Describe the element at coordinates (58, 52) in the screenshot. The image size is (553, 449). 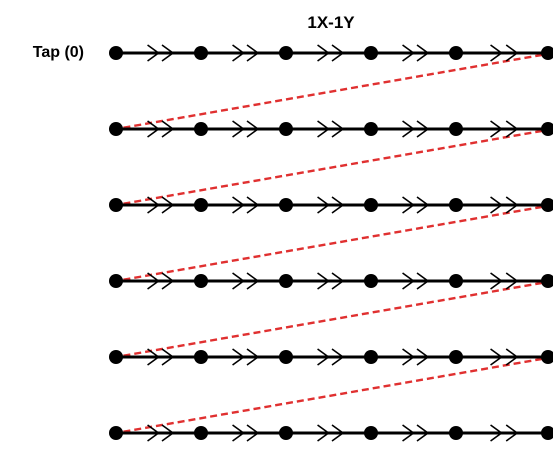
I see `row-label-tap-0: Tap (0)` at that location.